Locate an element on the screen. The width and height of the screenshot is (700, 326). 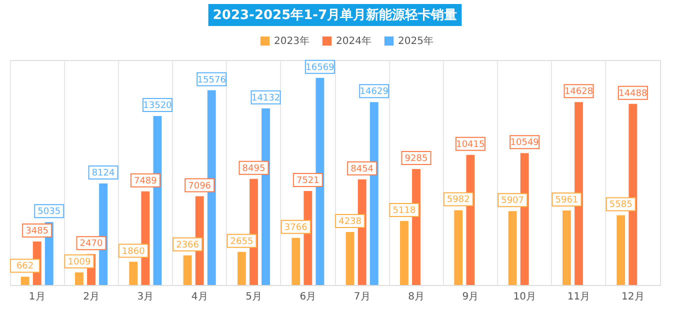
data-label: 15576 is located at coordinates (211, 80).